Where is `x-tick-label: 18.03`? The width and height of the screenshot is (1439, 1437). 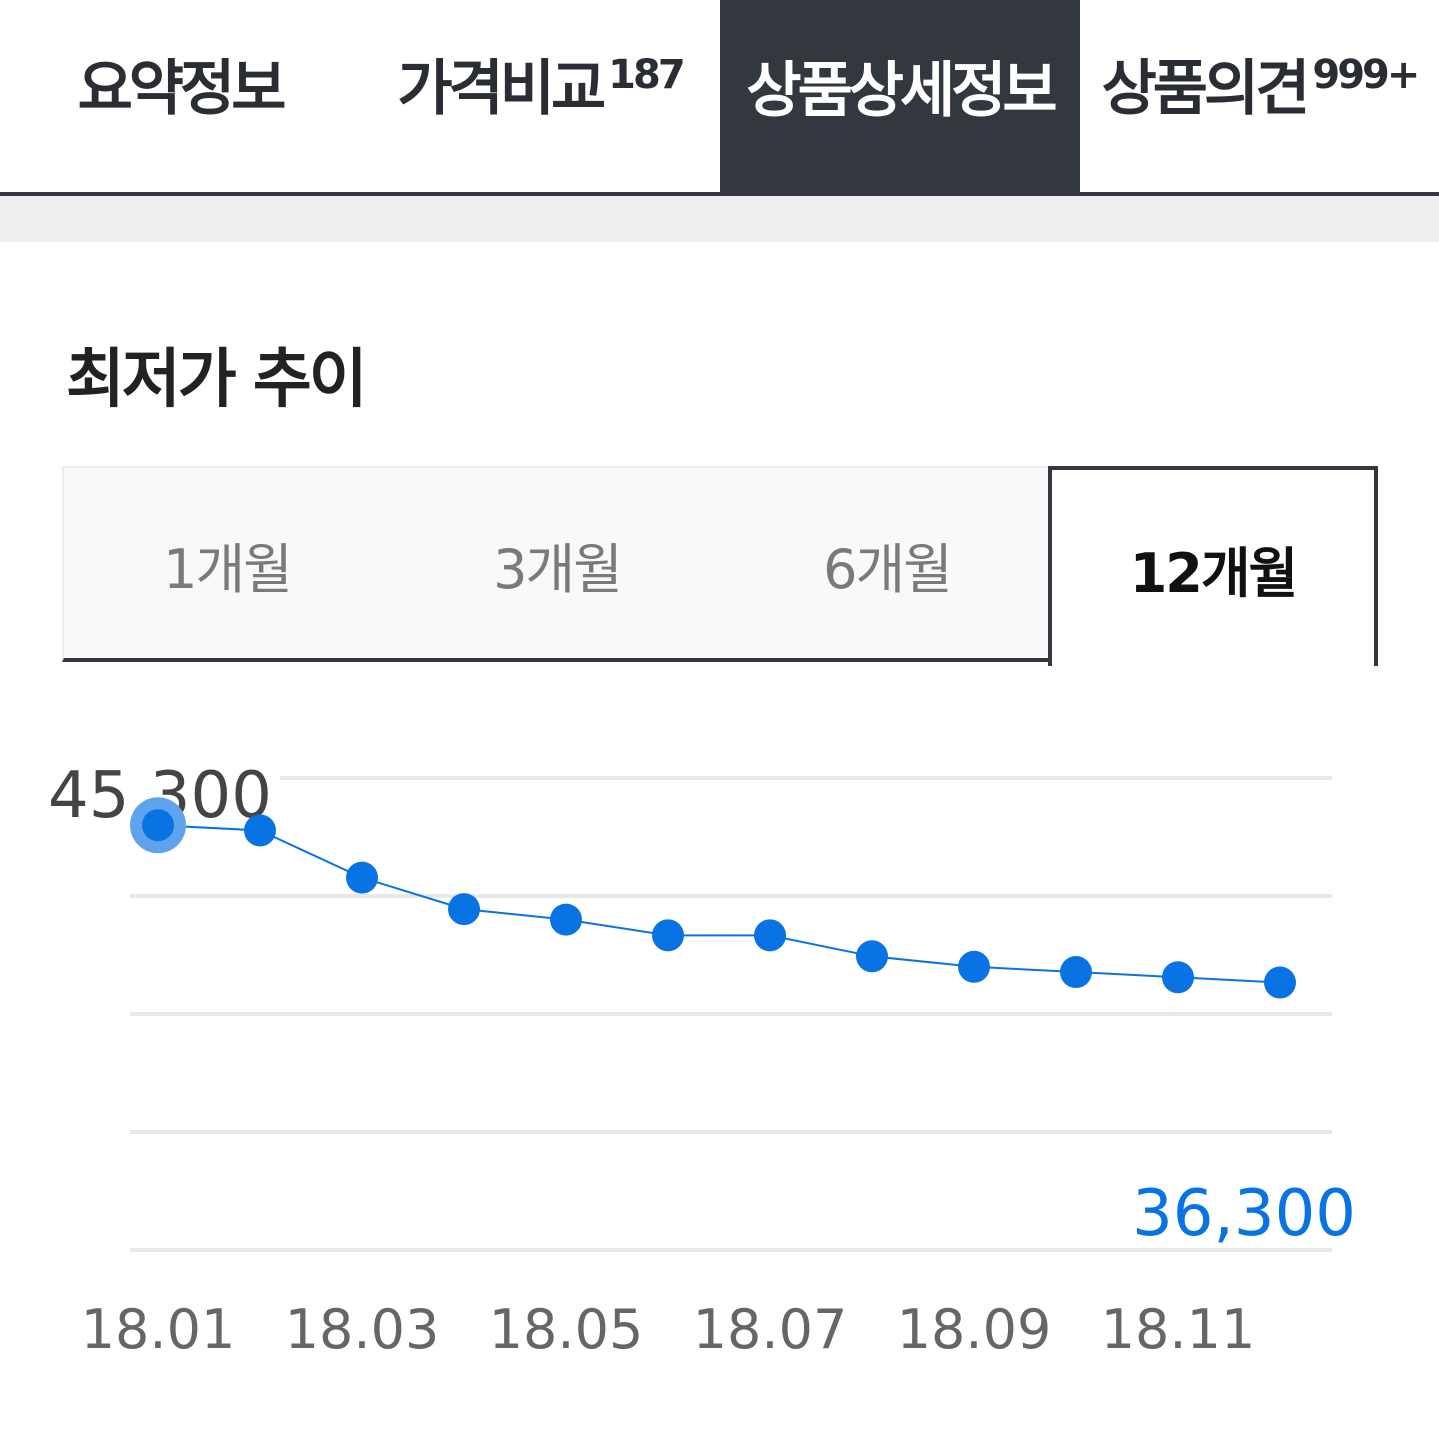 x-tick-label: 18.03 is located at coordinates (362, 1329).